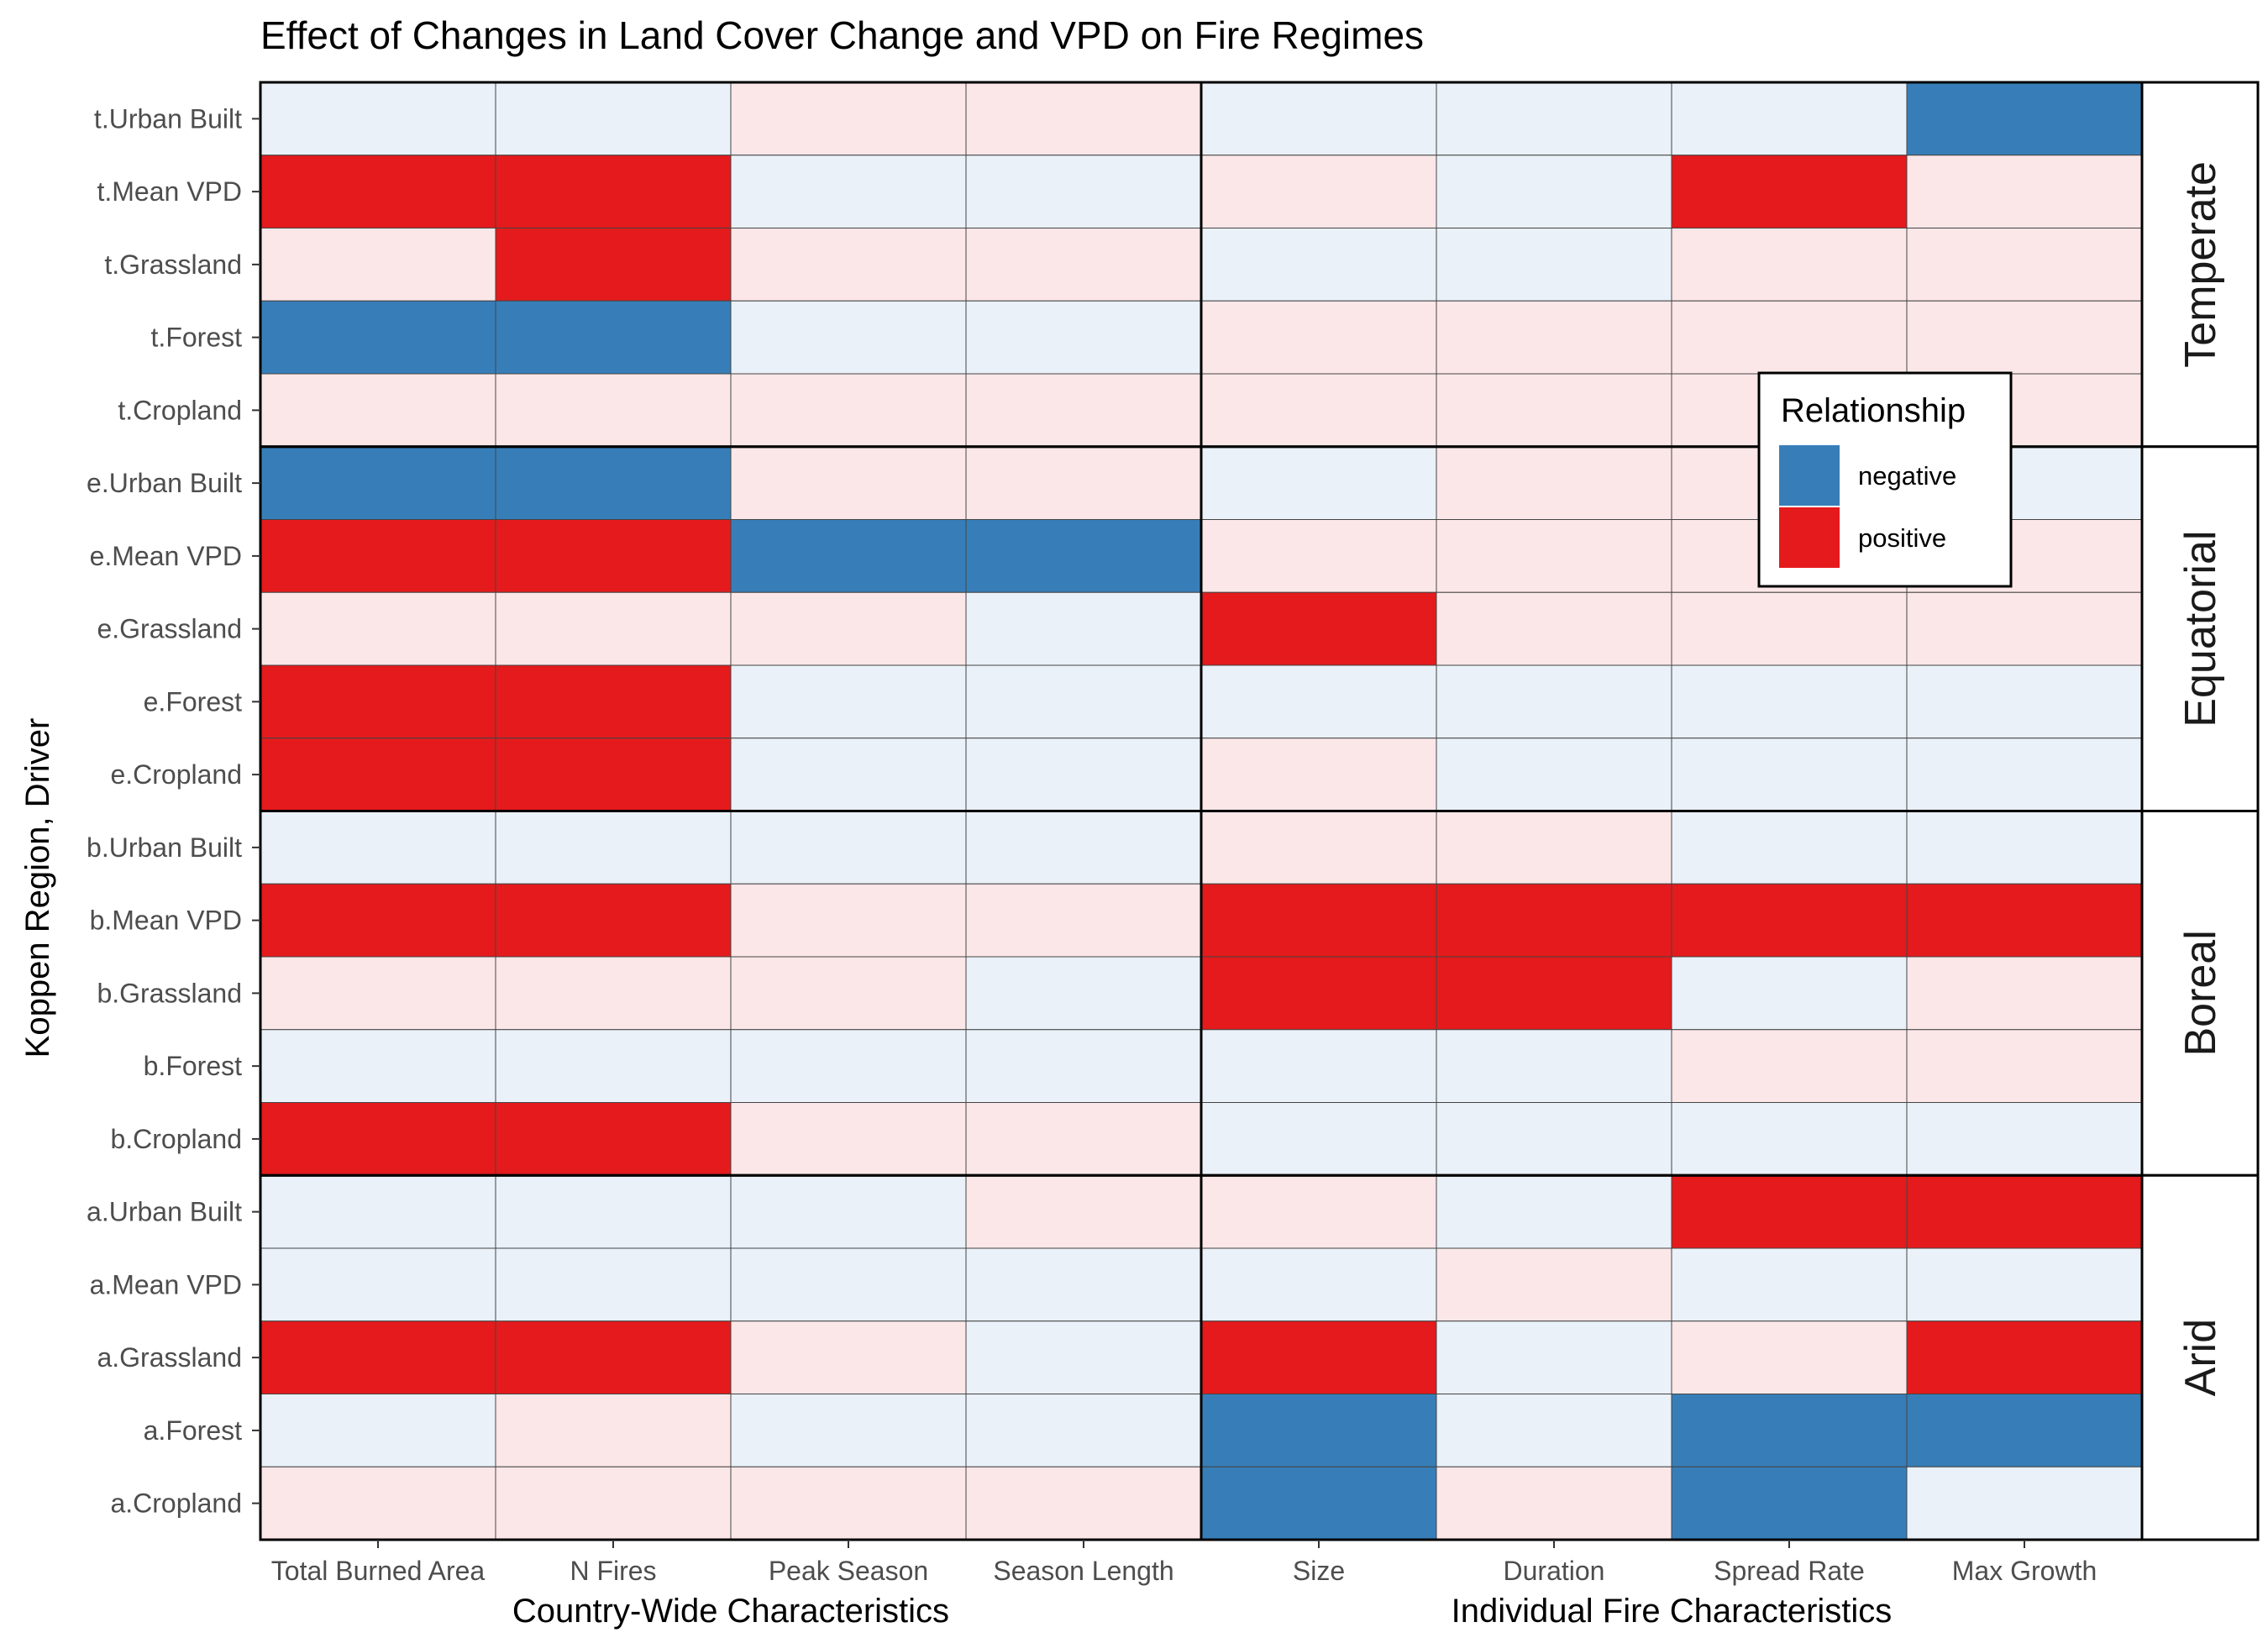  I want to click on y-tick-label: e.Urban Built, so click(164, 483).